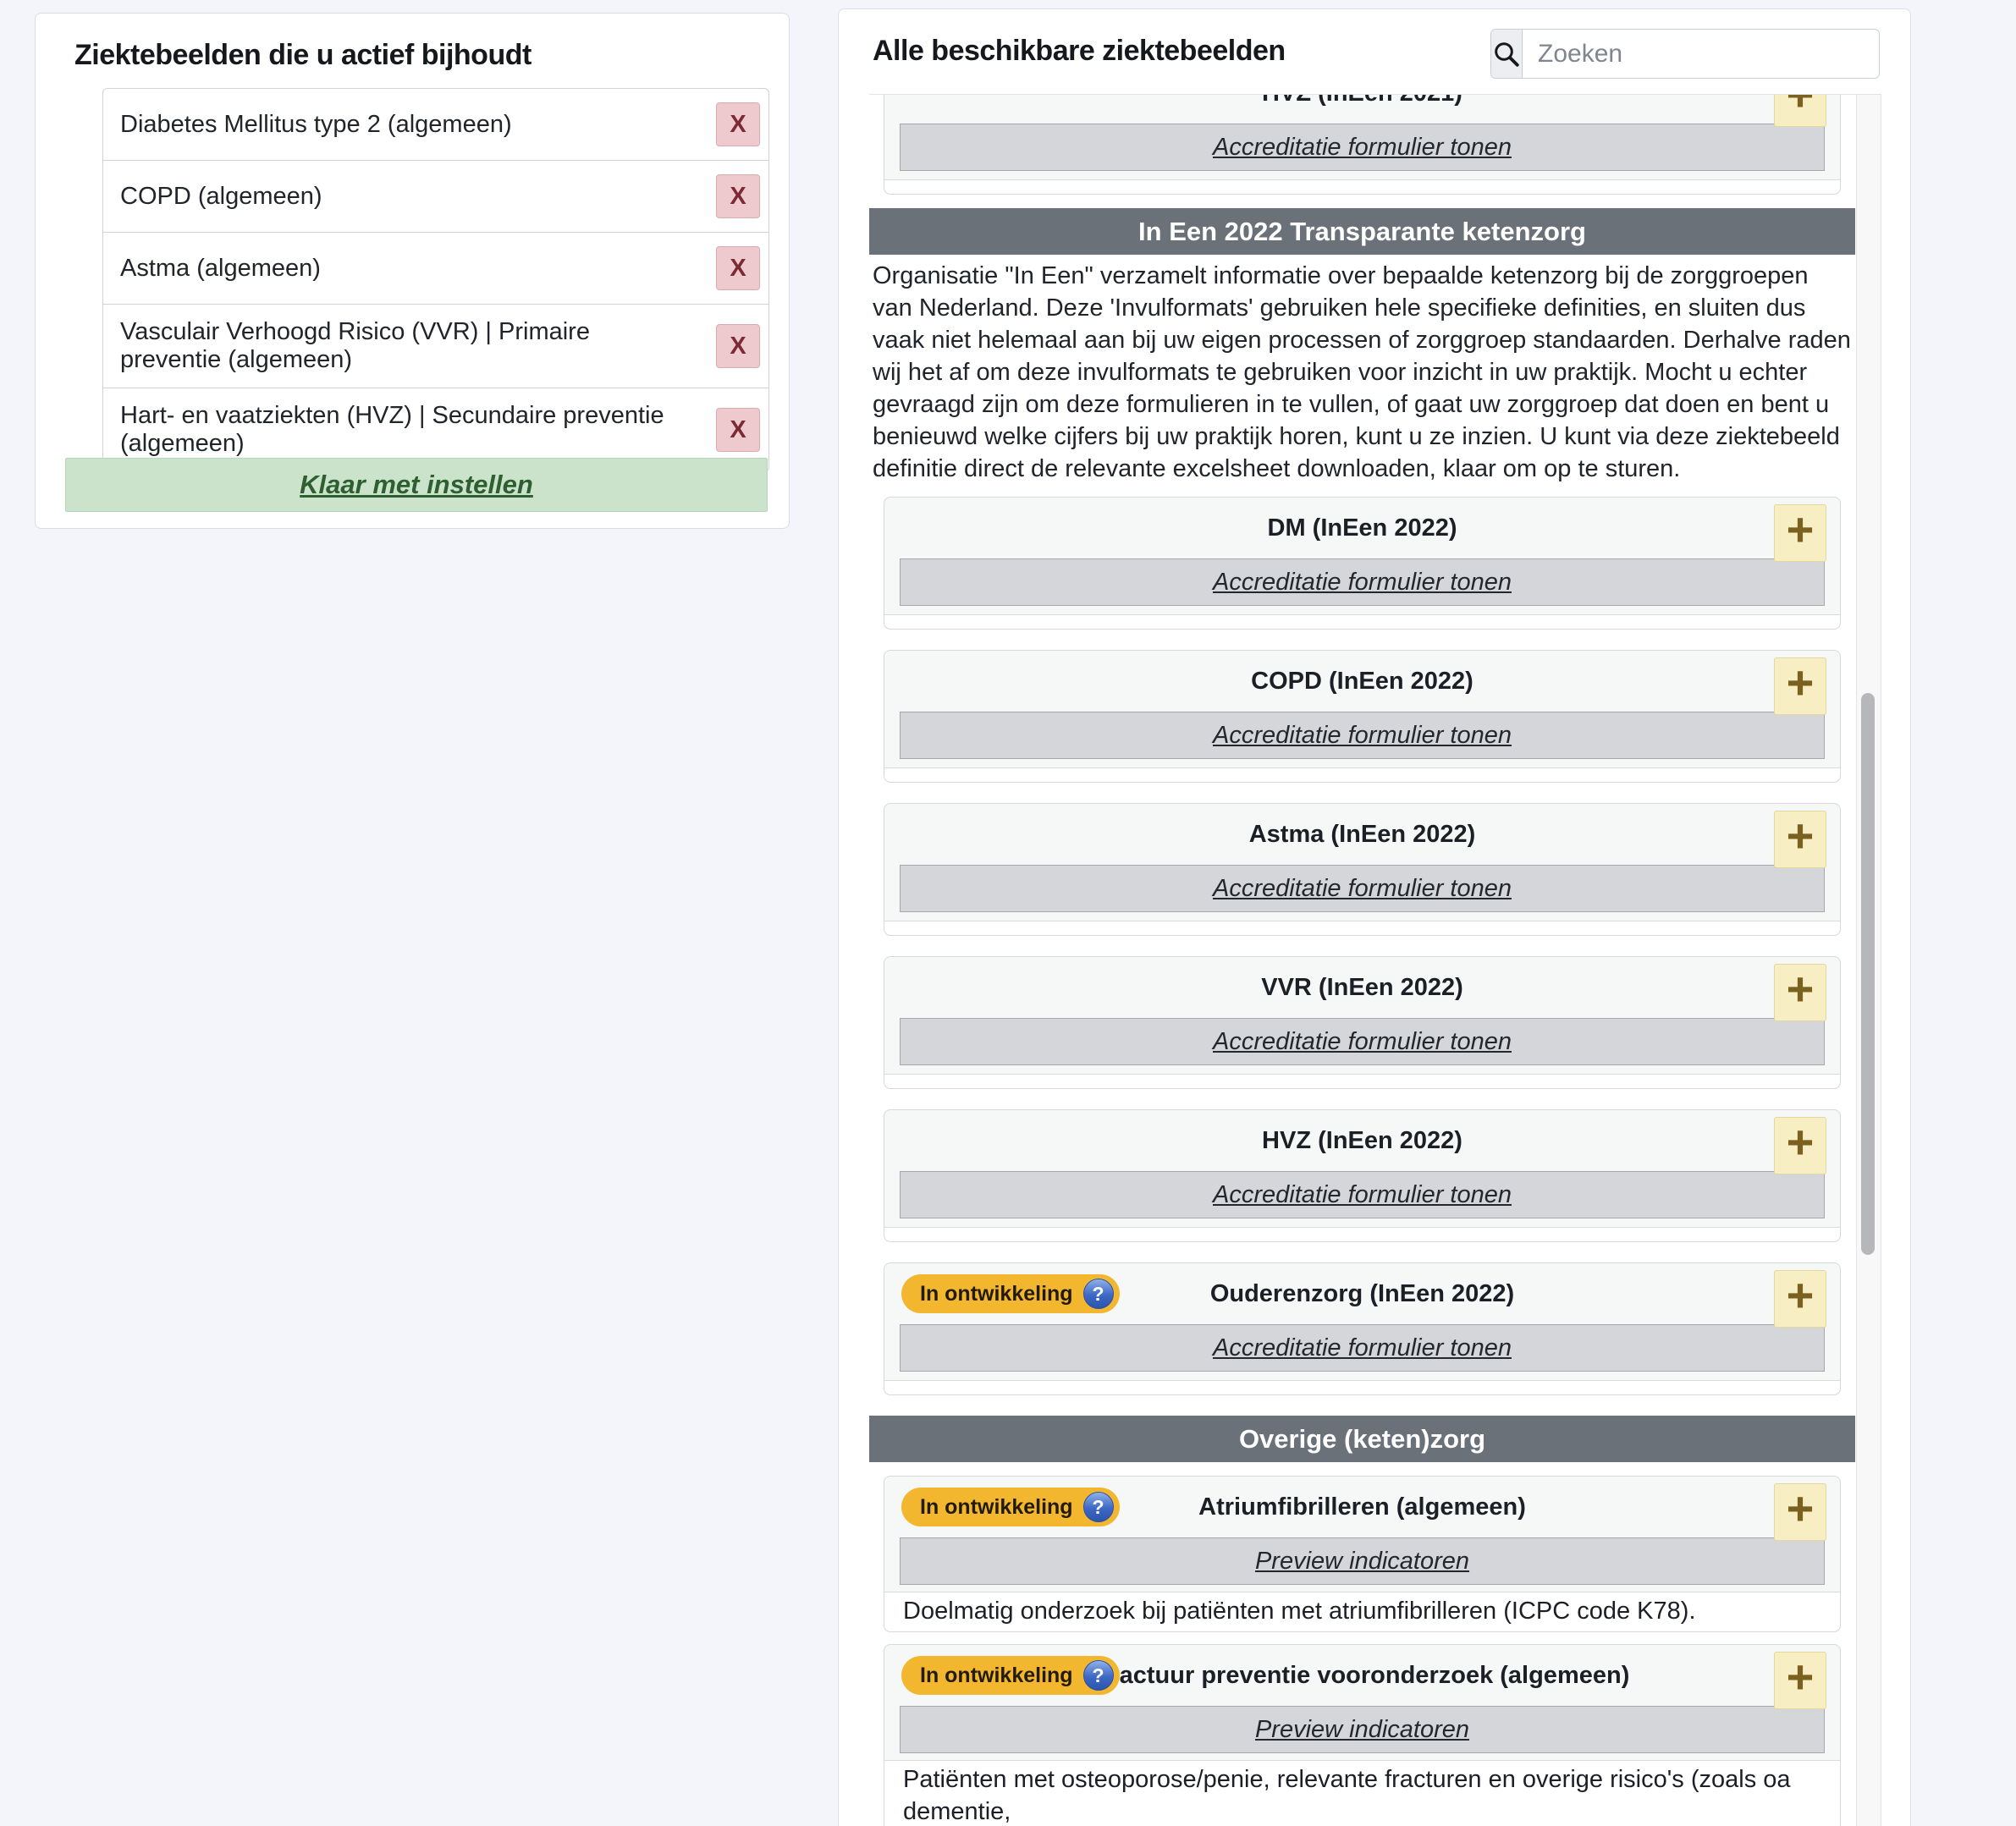  I want to click on card-title: Ouderenzorg (InEen 2022), so click(1362, 1293).